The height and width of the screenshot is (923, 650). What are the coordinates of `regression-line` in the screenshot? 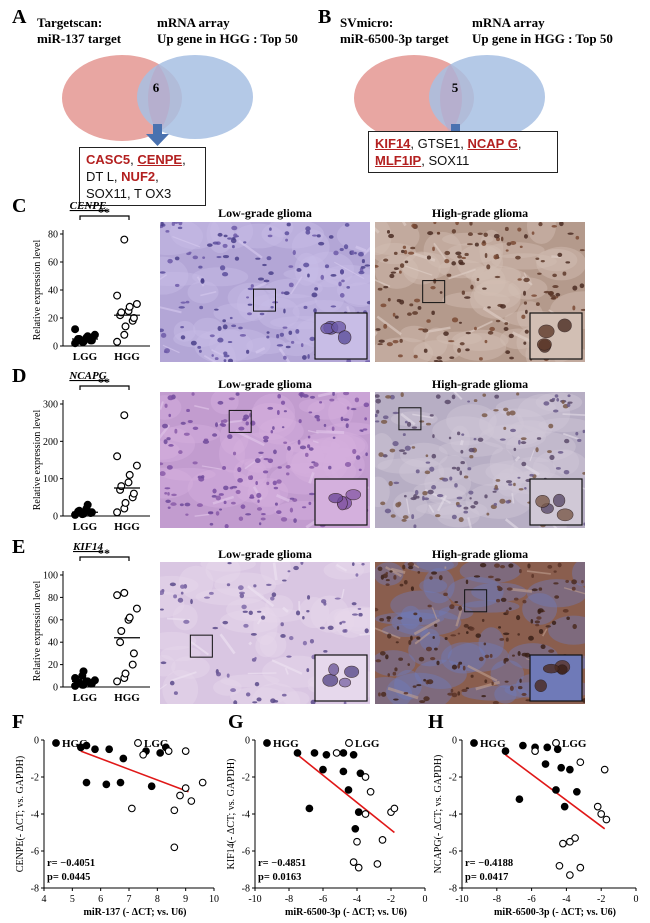 It's located at (134, 771).